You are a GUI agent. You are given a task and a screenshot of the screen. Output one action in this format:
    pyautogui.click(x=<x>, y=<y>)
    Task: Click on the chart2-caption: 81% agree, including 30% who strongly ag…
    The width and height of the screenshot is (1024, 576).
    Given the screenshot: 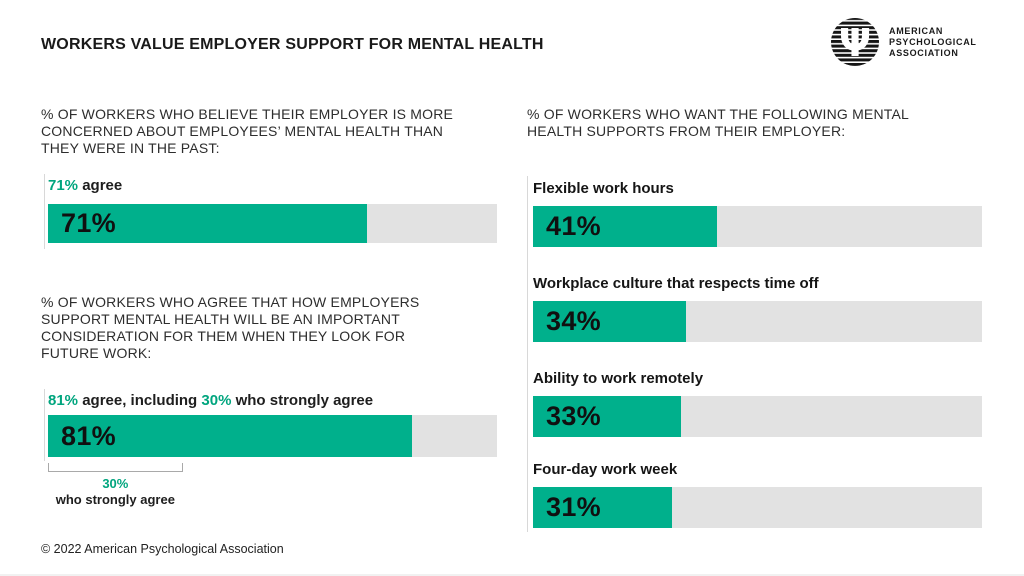 What is the action you would take?
    pyautogui.click(x=210, y=400)
    